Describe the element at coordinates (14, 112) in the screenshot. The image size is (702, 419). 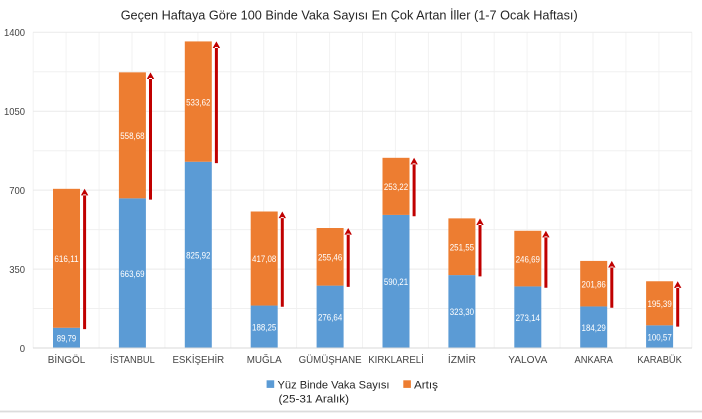
I see `svg-text: 1050` at that location.